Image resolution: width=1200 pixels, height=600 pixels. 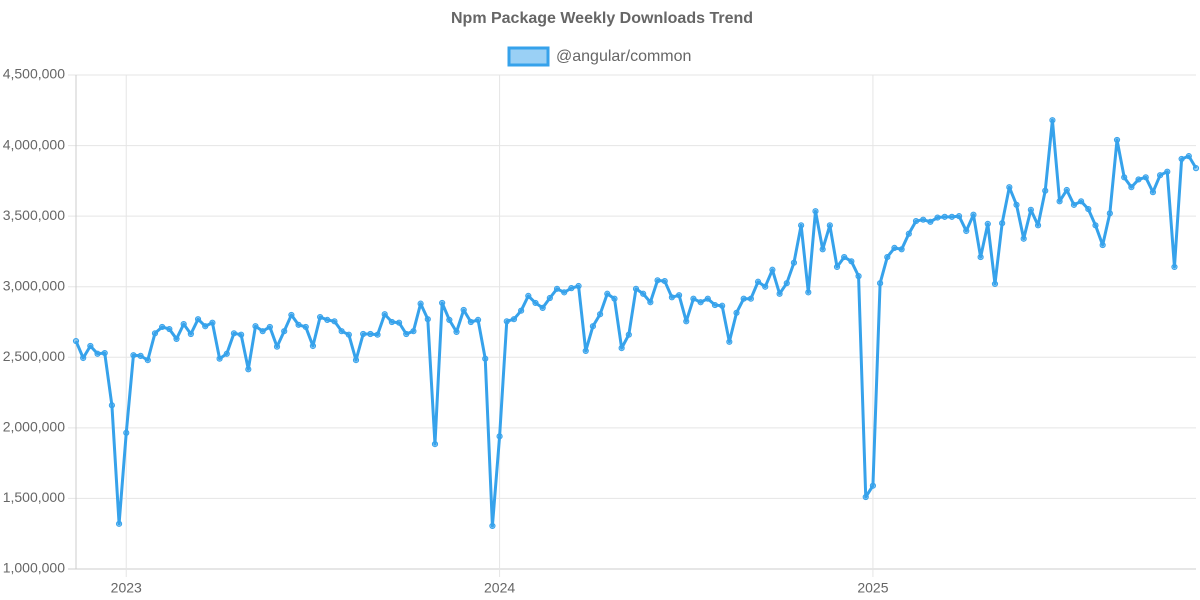 I want to click on y-tick-label: 2,500,000, so click(x=34, y=356).